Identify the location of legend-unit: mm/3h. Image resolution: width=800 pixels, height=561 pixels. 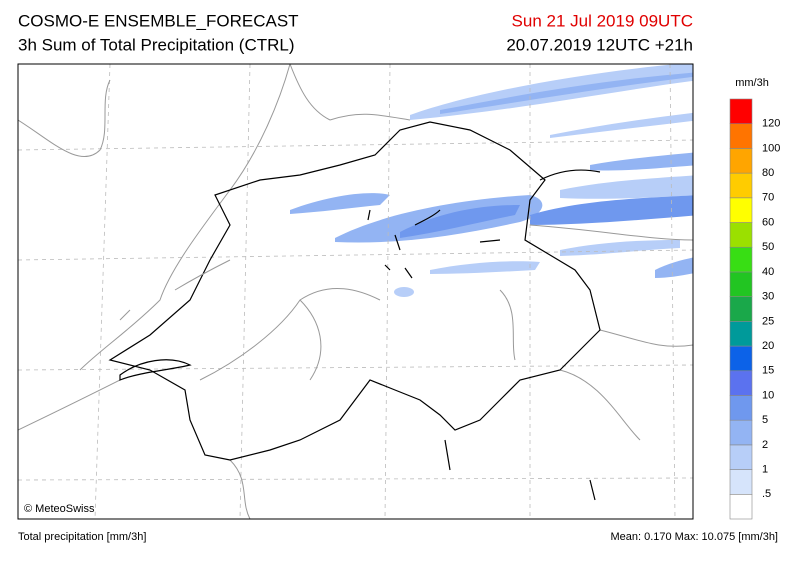
(752, 83).